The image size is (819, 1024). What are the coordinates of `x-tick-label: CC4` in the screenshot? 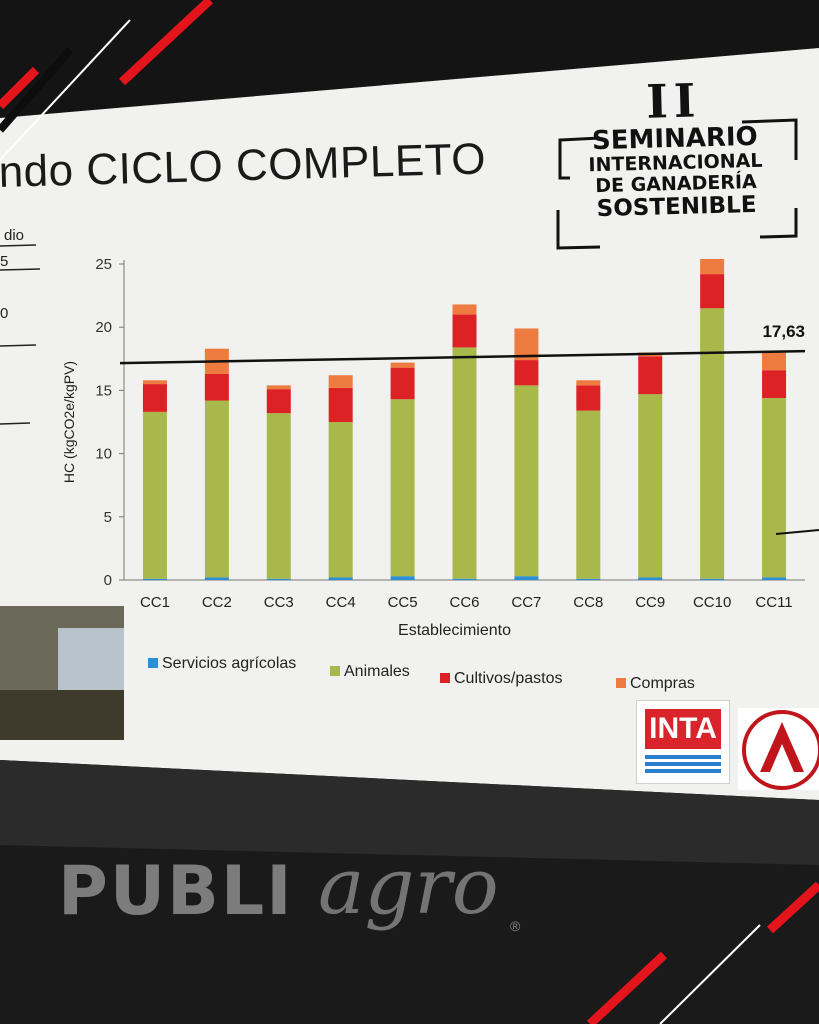 It's located at (341, 602).